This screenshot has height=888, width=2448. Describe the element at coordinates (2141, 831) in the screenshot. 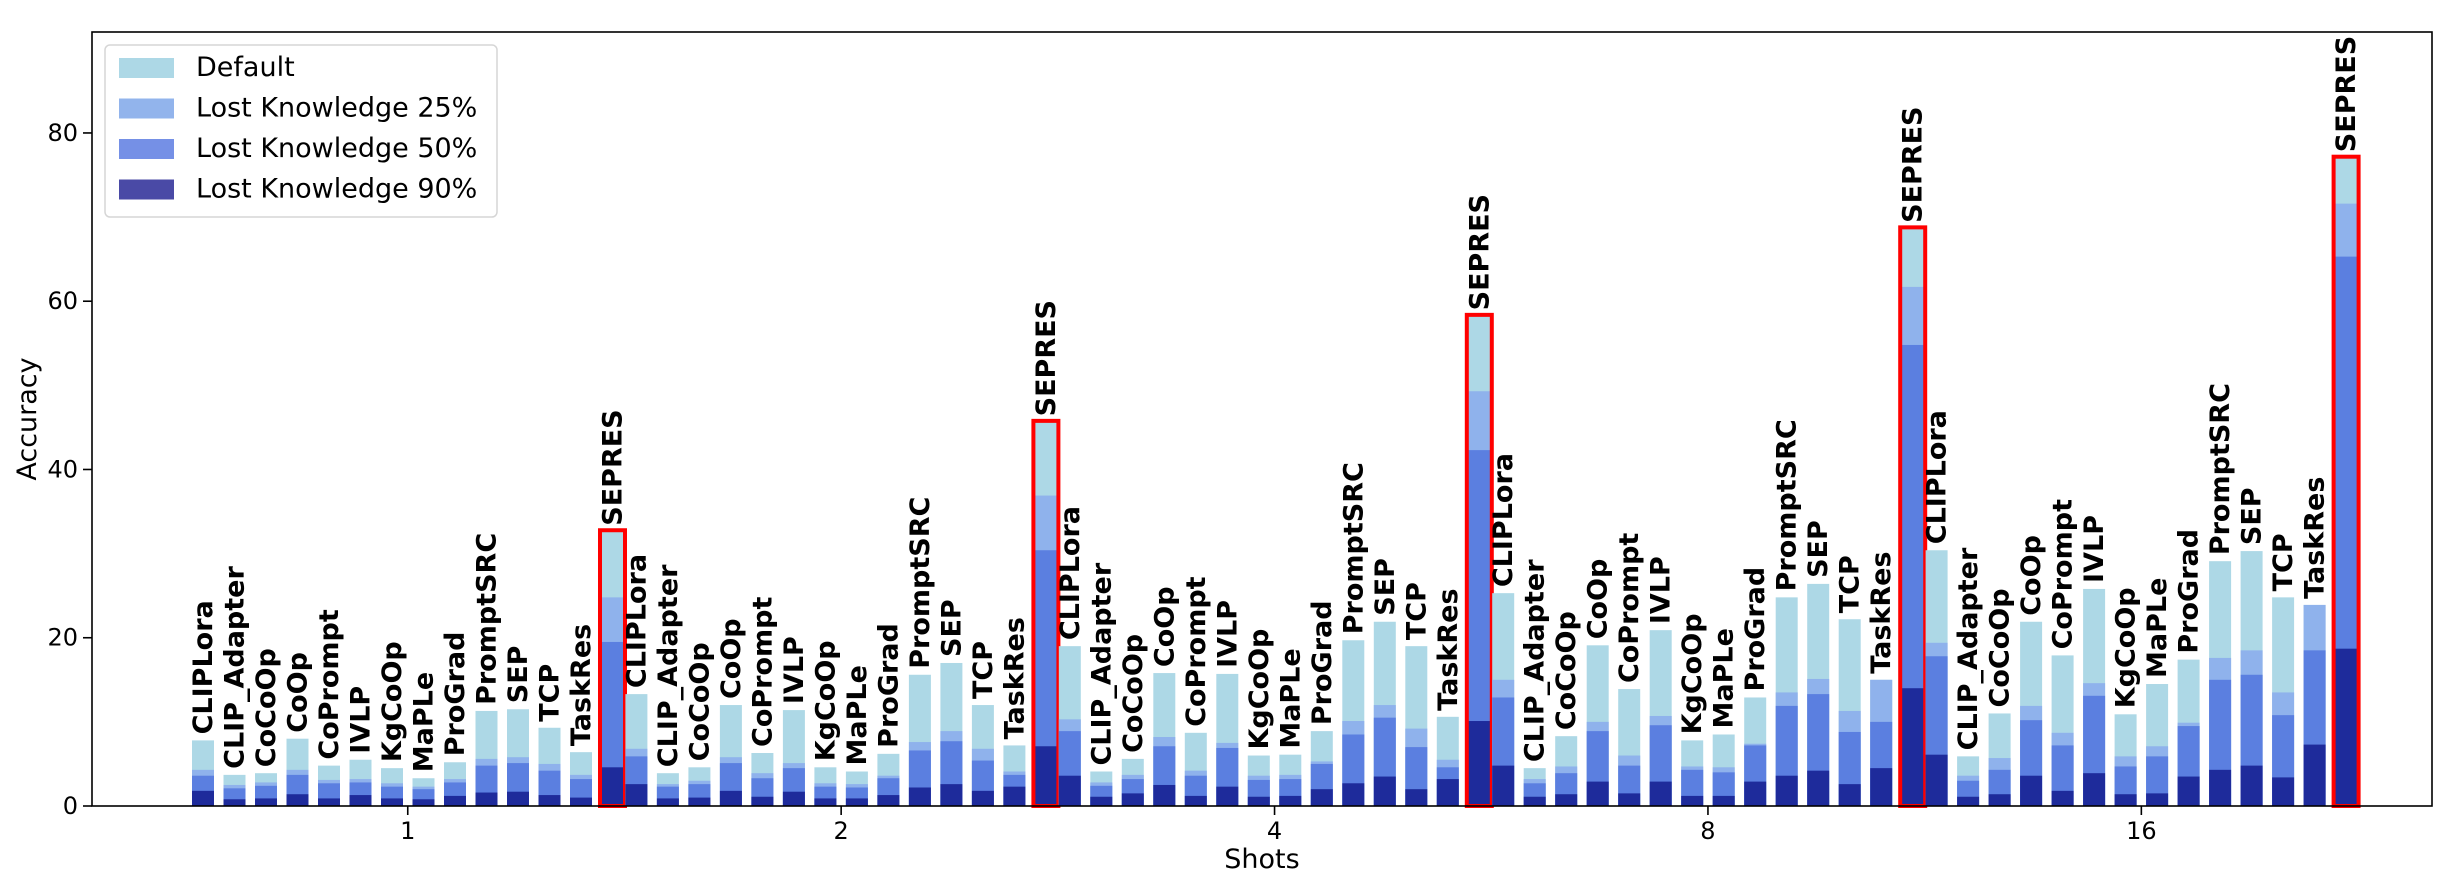

I see `x-tick-label: 16` at that location.